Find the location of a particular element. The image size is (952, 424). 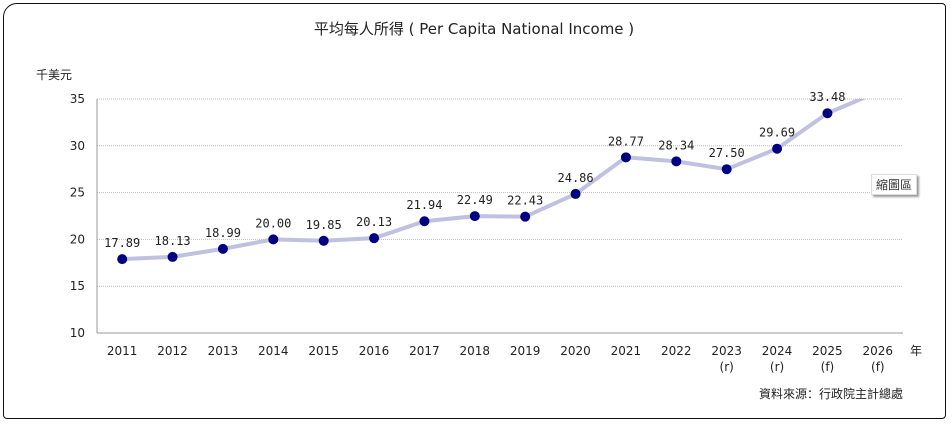

x-tick-label: 2024 is located at coordinates (777, 351).